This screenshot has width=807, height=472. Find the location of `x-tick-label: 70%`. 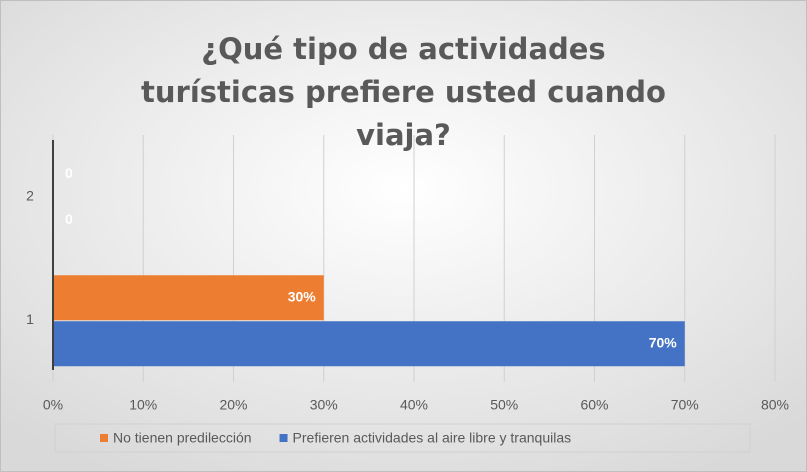

x-tick-label: 70% is located at coordinates (685, 405).